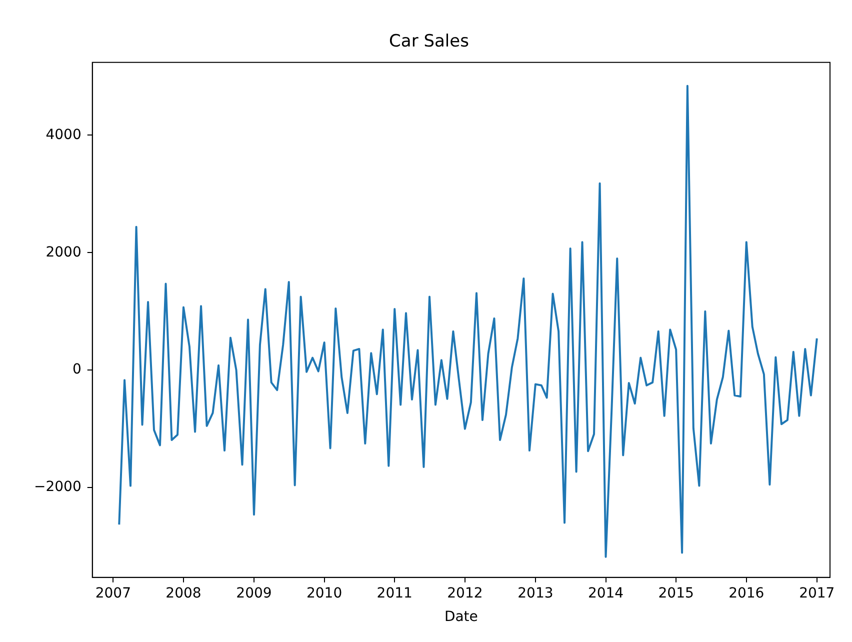 Image resolution: width=852 pixels, height=642 pixels. Describe the element at coordinates (58, 487) in the screenshot. I see `y-tick-label: −2000` at that location.